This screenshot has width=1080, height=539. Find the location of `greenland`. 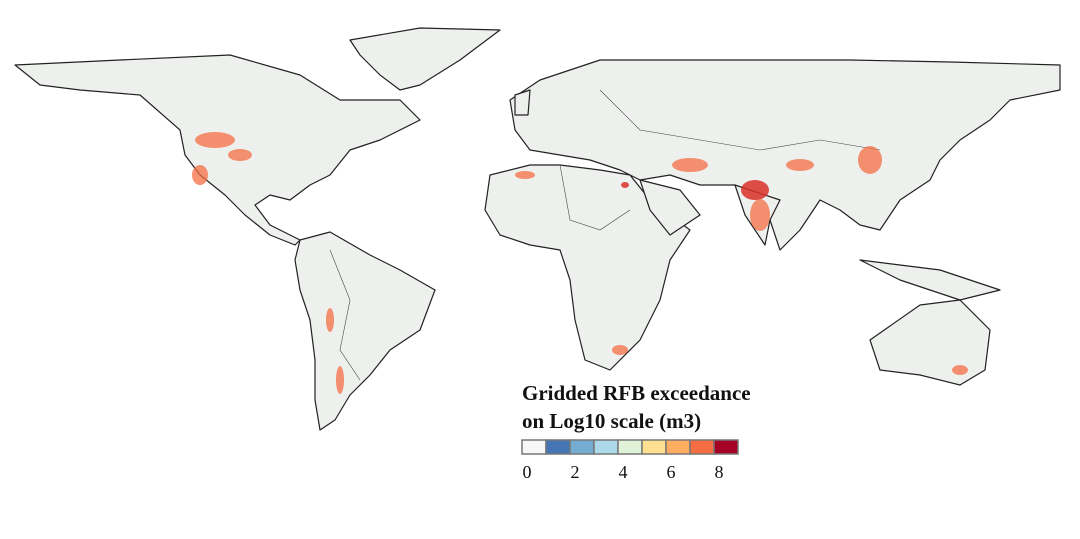

greenland is located at coordinates (425, 59).